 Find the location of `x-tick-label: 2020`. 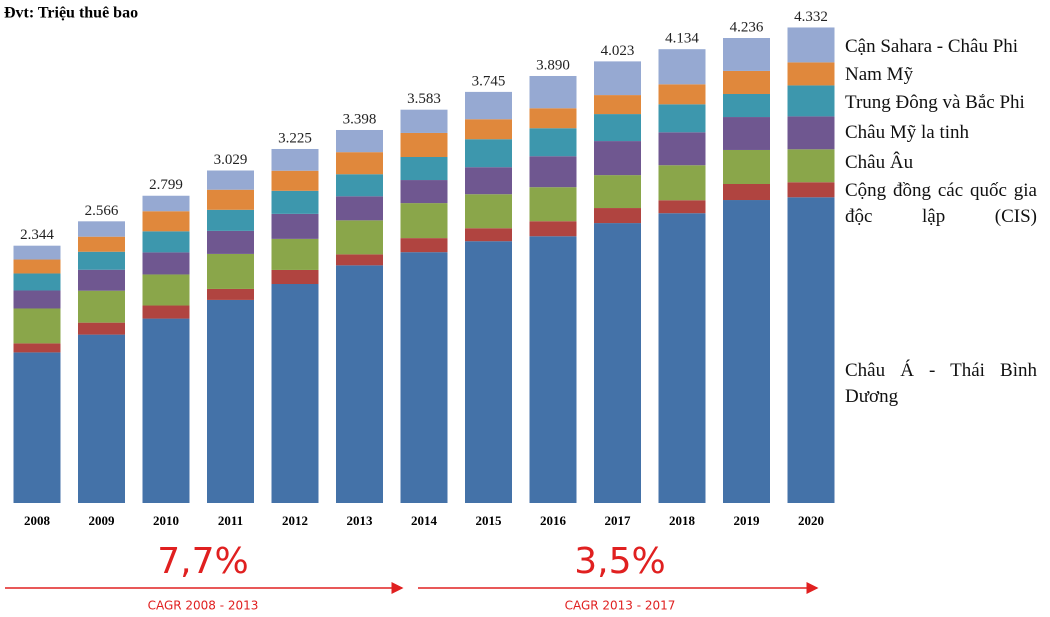

x-tick-label: 2020 is located at coordinates (811, 520).